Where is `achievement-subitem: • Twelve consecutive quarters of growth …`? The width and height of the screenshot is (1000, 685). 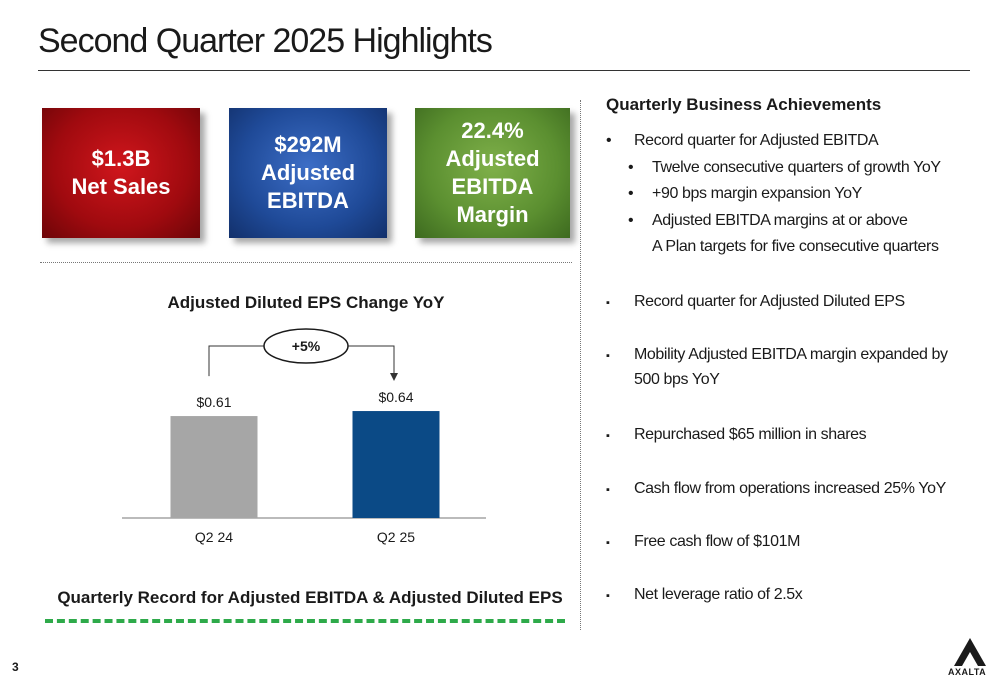
achievement-subitem: • Twelve consecutive quarters of growth … is located at coordinates (784, 168).